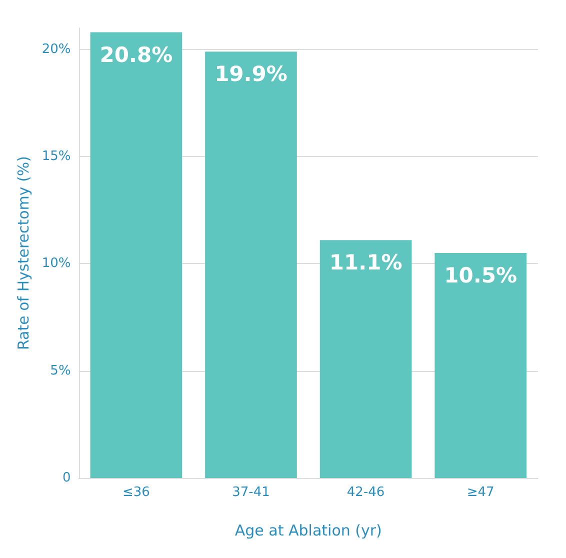  Describe the element at coordinates (60, 370) in the screenshot. I see `y-tick-label: 5%` at that location.